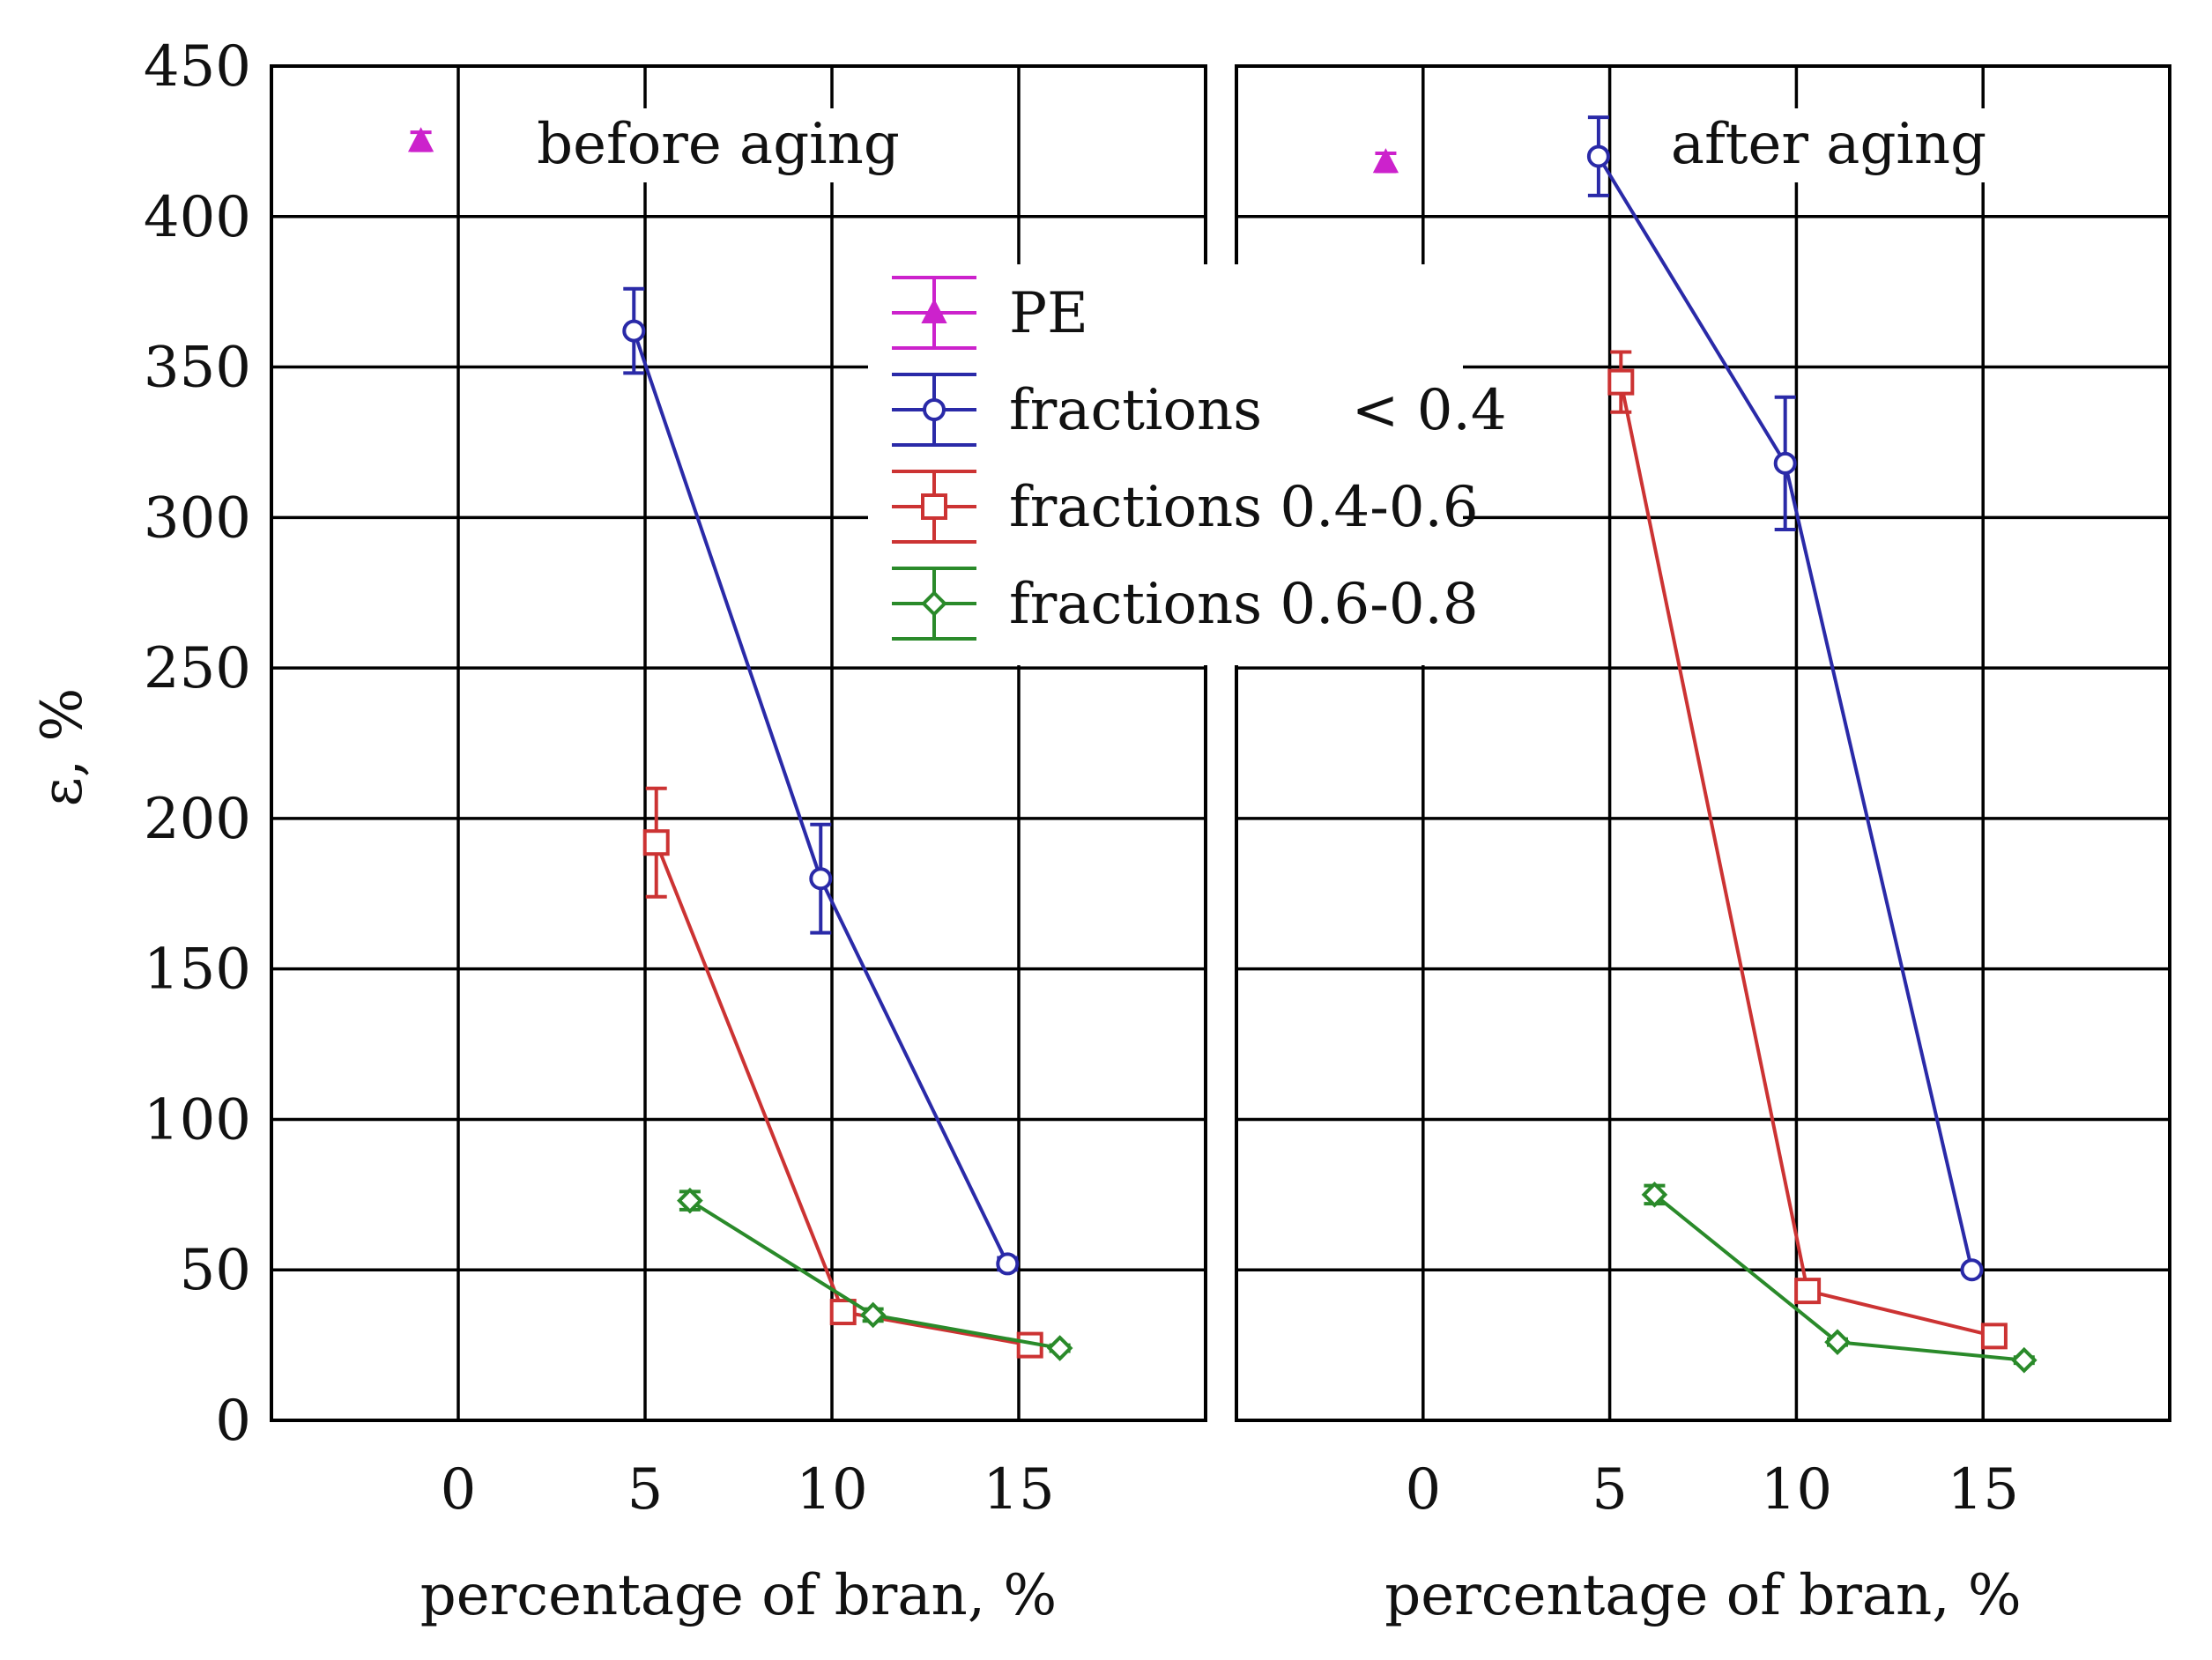  I want to click on y-tick-label: 400, so click(197, 217).